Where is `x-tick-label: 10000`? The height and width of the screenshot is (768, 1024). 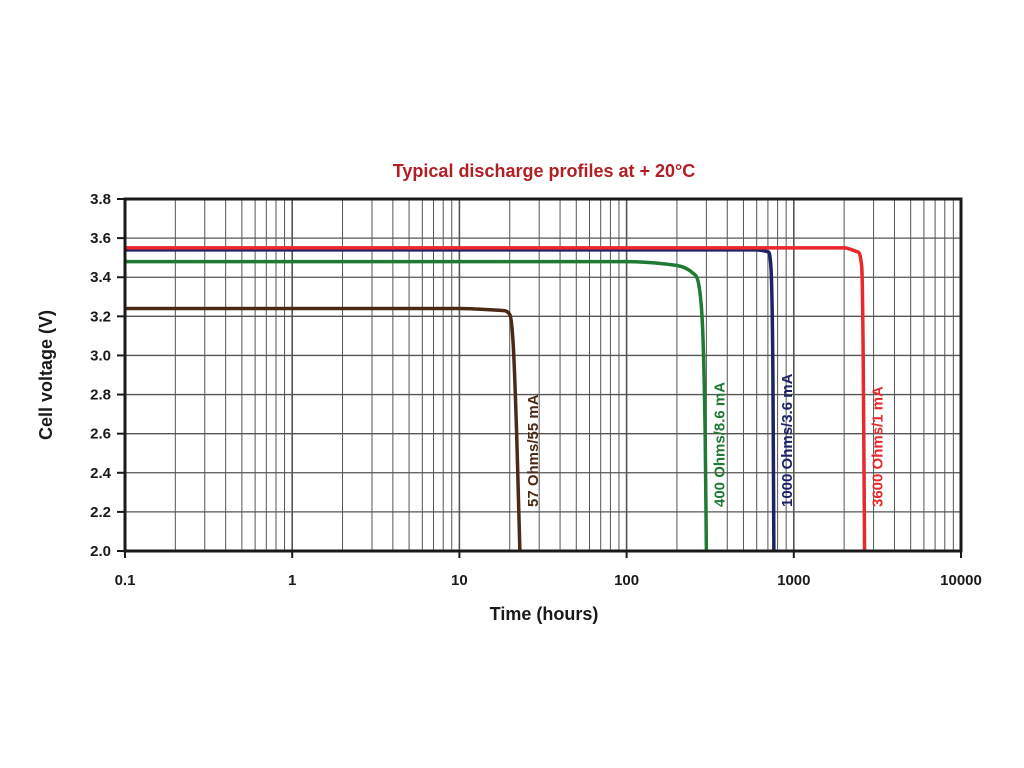 x-tick-label: 10000 is located at coordinates (961, 580).